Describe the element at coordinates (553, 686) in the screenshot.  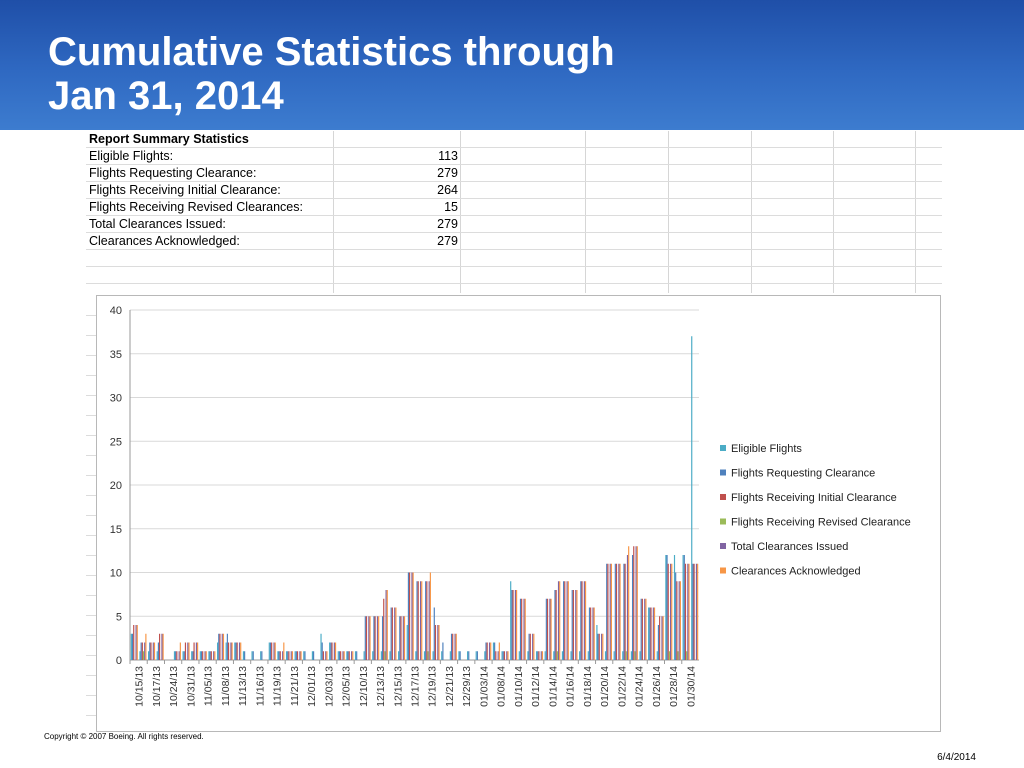
I see `x-tick-label: 01/14/14` at that location.